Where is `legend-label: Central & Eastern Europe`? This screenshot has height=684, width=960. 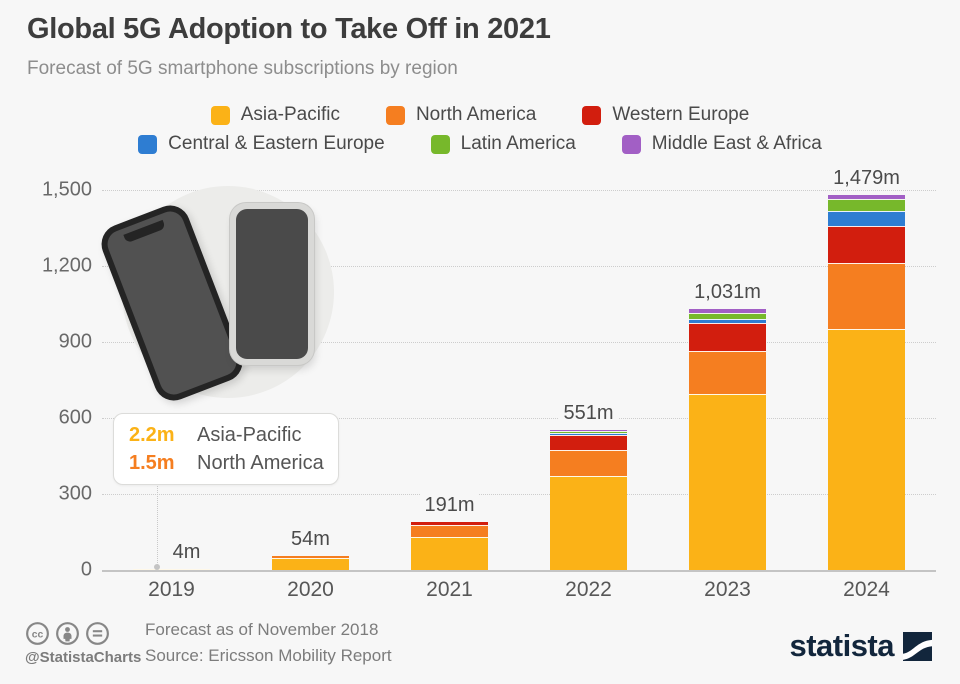
legend-label: Central & Eastern Europe is located at coordinates (276, 143).